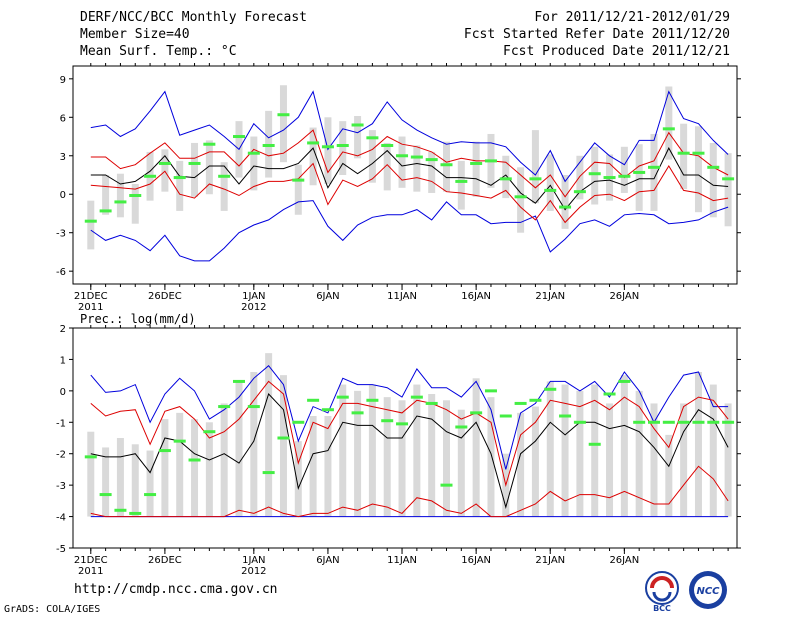 The height and width of the screenshot is (618, 800). I want to click on x-tick-label: 21JAN, so click(550, 560).